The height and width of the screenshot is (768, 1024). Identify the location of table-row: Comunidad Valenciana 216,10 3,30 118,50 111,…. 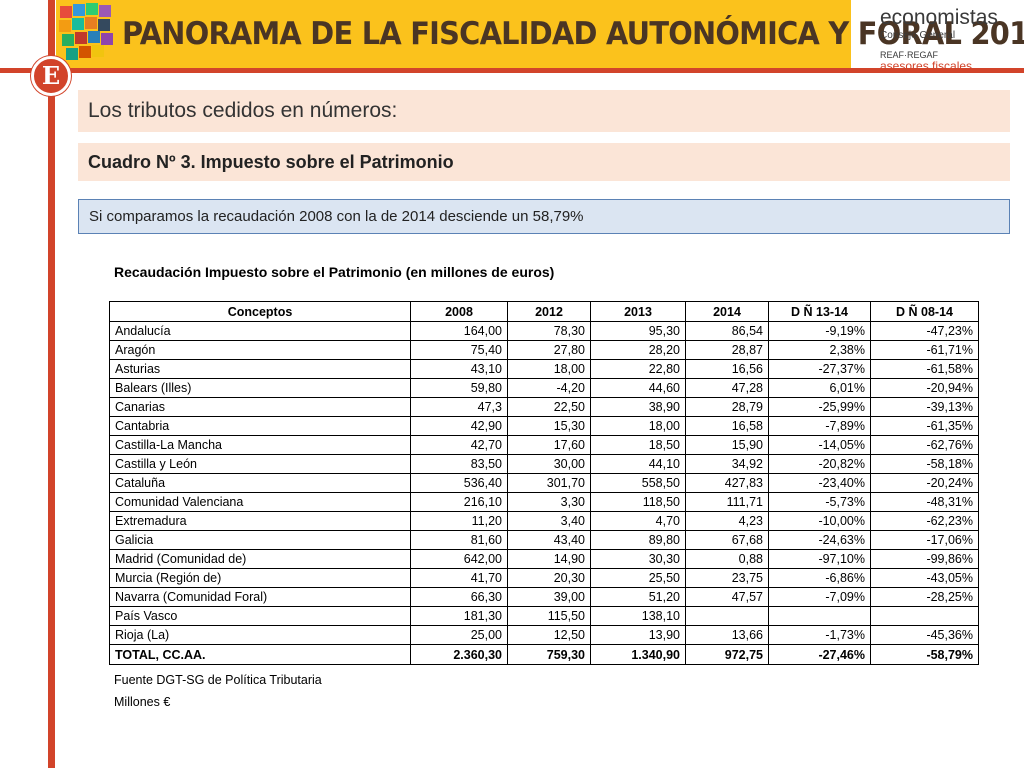
(544, 502).